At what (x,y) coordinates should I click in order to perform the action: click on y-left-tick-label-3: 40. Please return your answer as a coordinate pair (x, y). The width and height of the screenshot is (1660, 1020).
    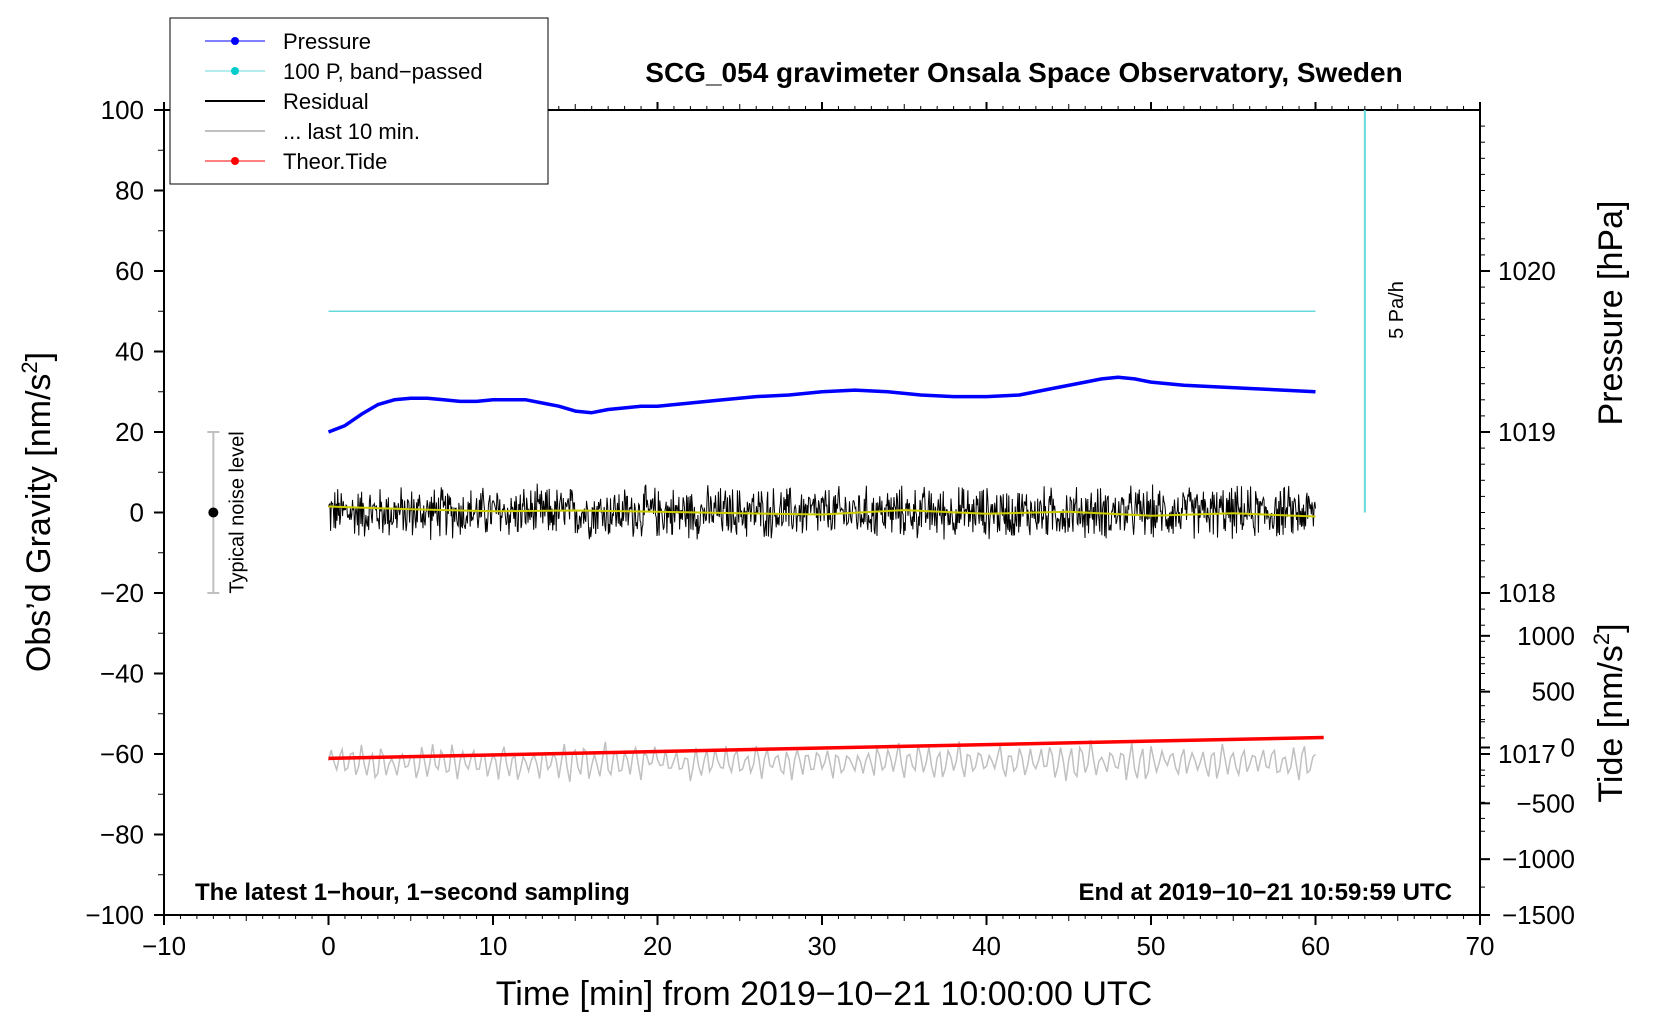
    Looking at the image, I should click on (129, 352).